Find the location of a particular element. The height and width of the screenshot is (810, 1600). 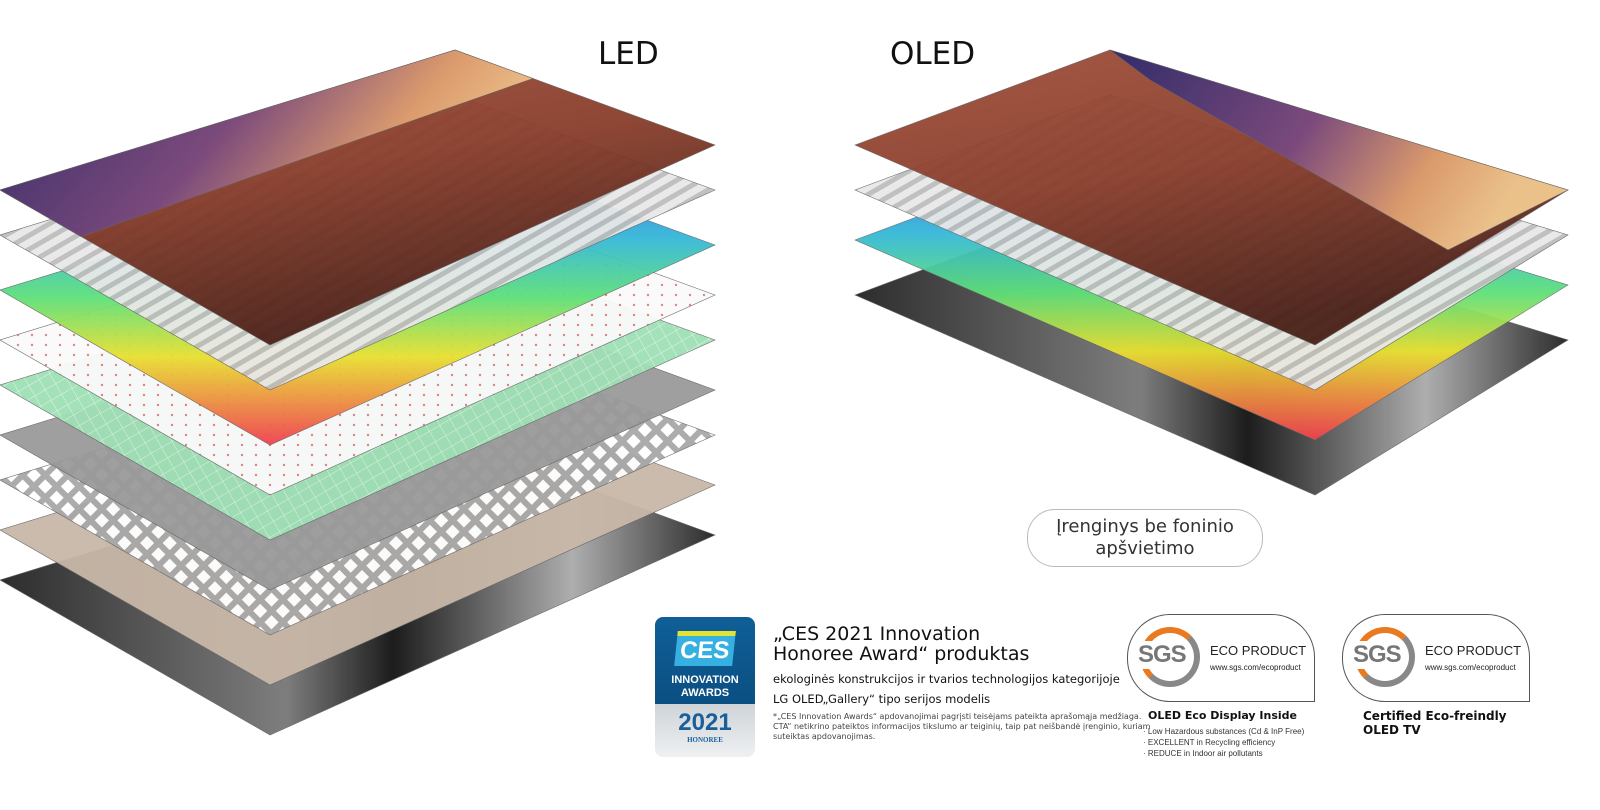

sgs-caption-2: Certified Eco-freindly OLED TV is located at coordinates (1435, 723).